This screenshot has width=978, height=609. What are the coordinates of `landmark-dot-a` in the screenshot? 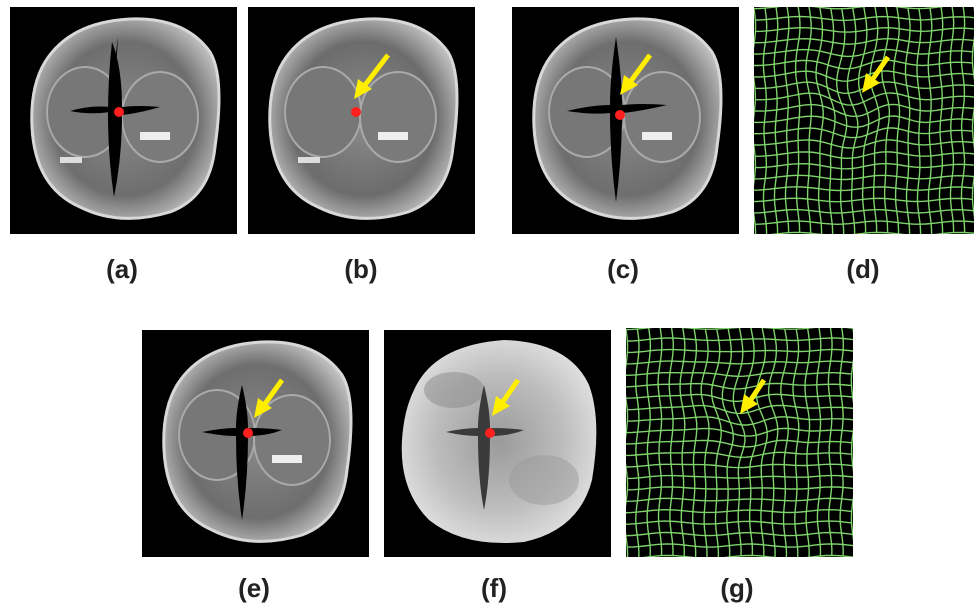 It's located at (119, 112).